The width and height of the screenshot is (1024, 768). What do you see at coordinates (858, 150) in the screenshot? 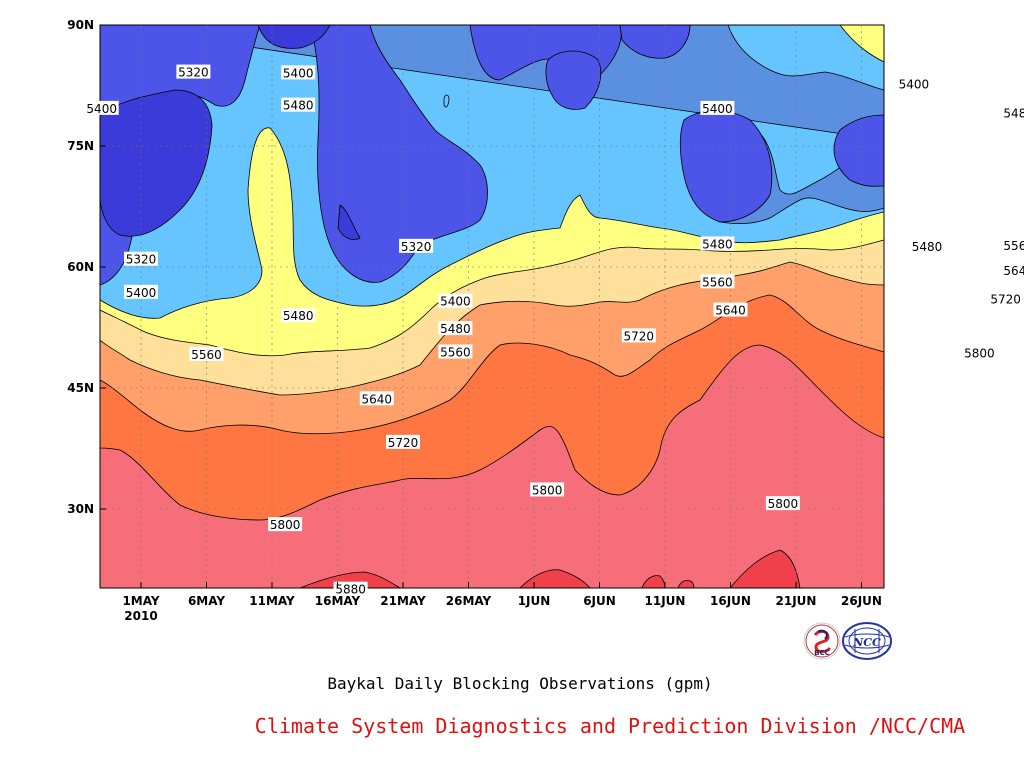
I see `band-5320-e` at bounding box center [858, 150].